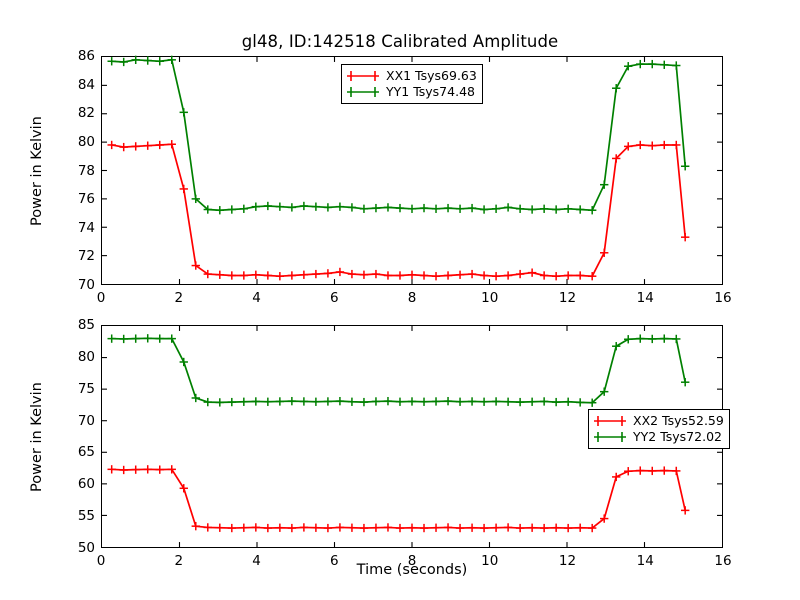 The width and height of the screenshot is (800, 600). What do you see at coordinates (86, 84) in the screenshot?
I see `y-tick-label: 84` at bounding box center [86, 84].